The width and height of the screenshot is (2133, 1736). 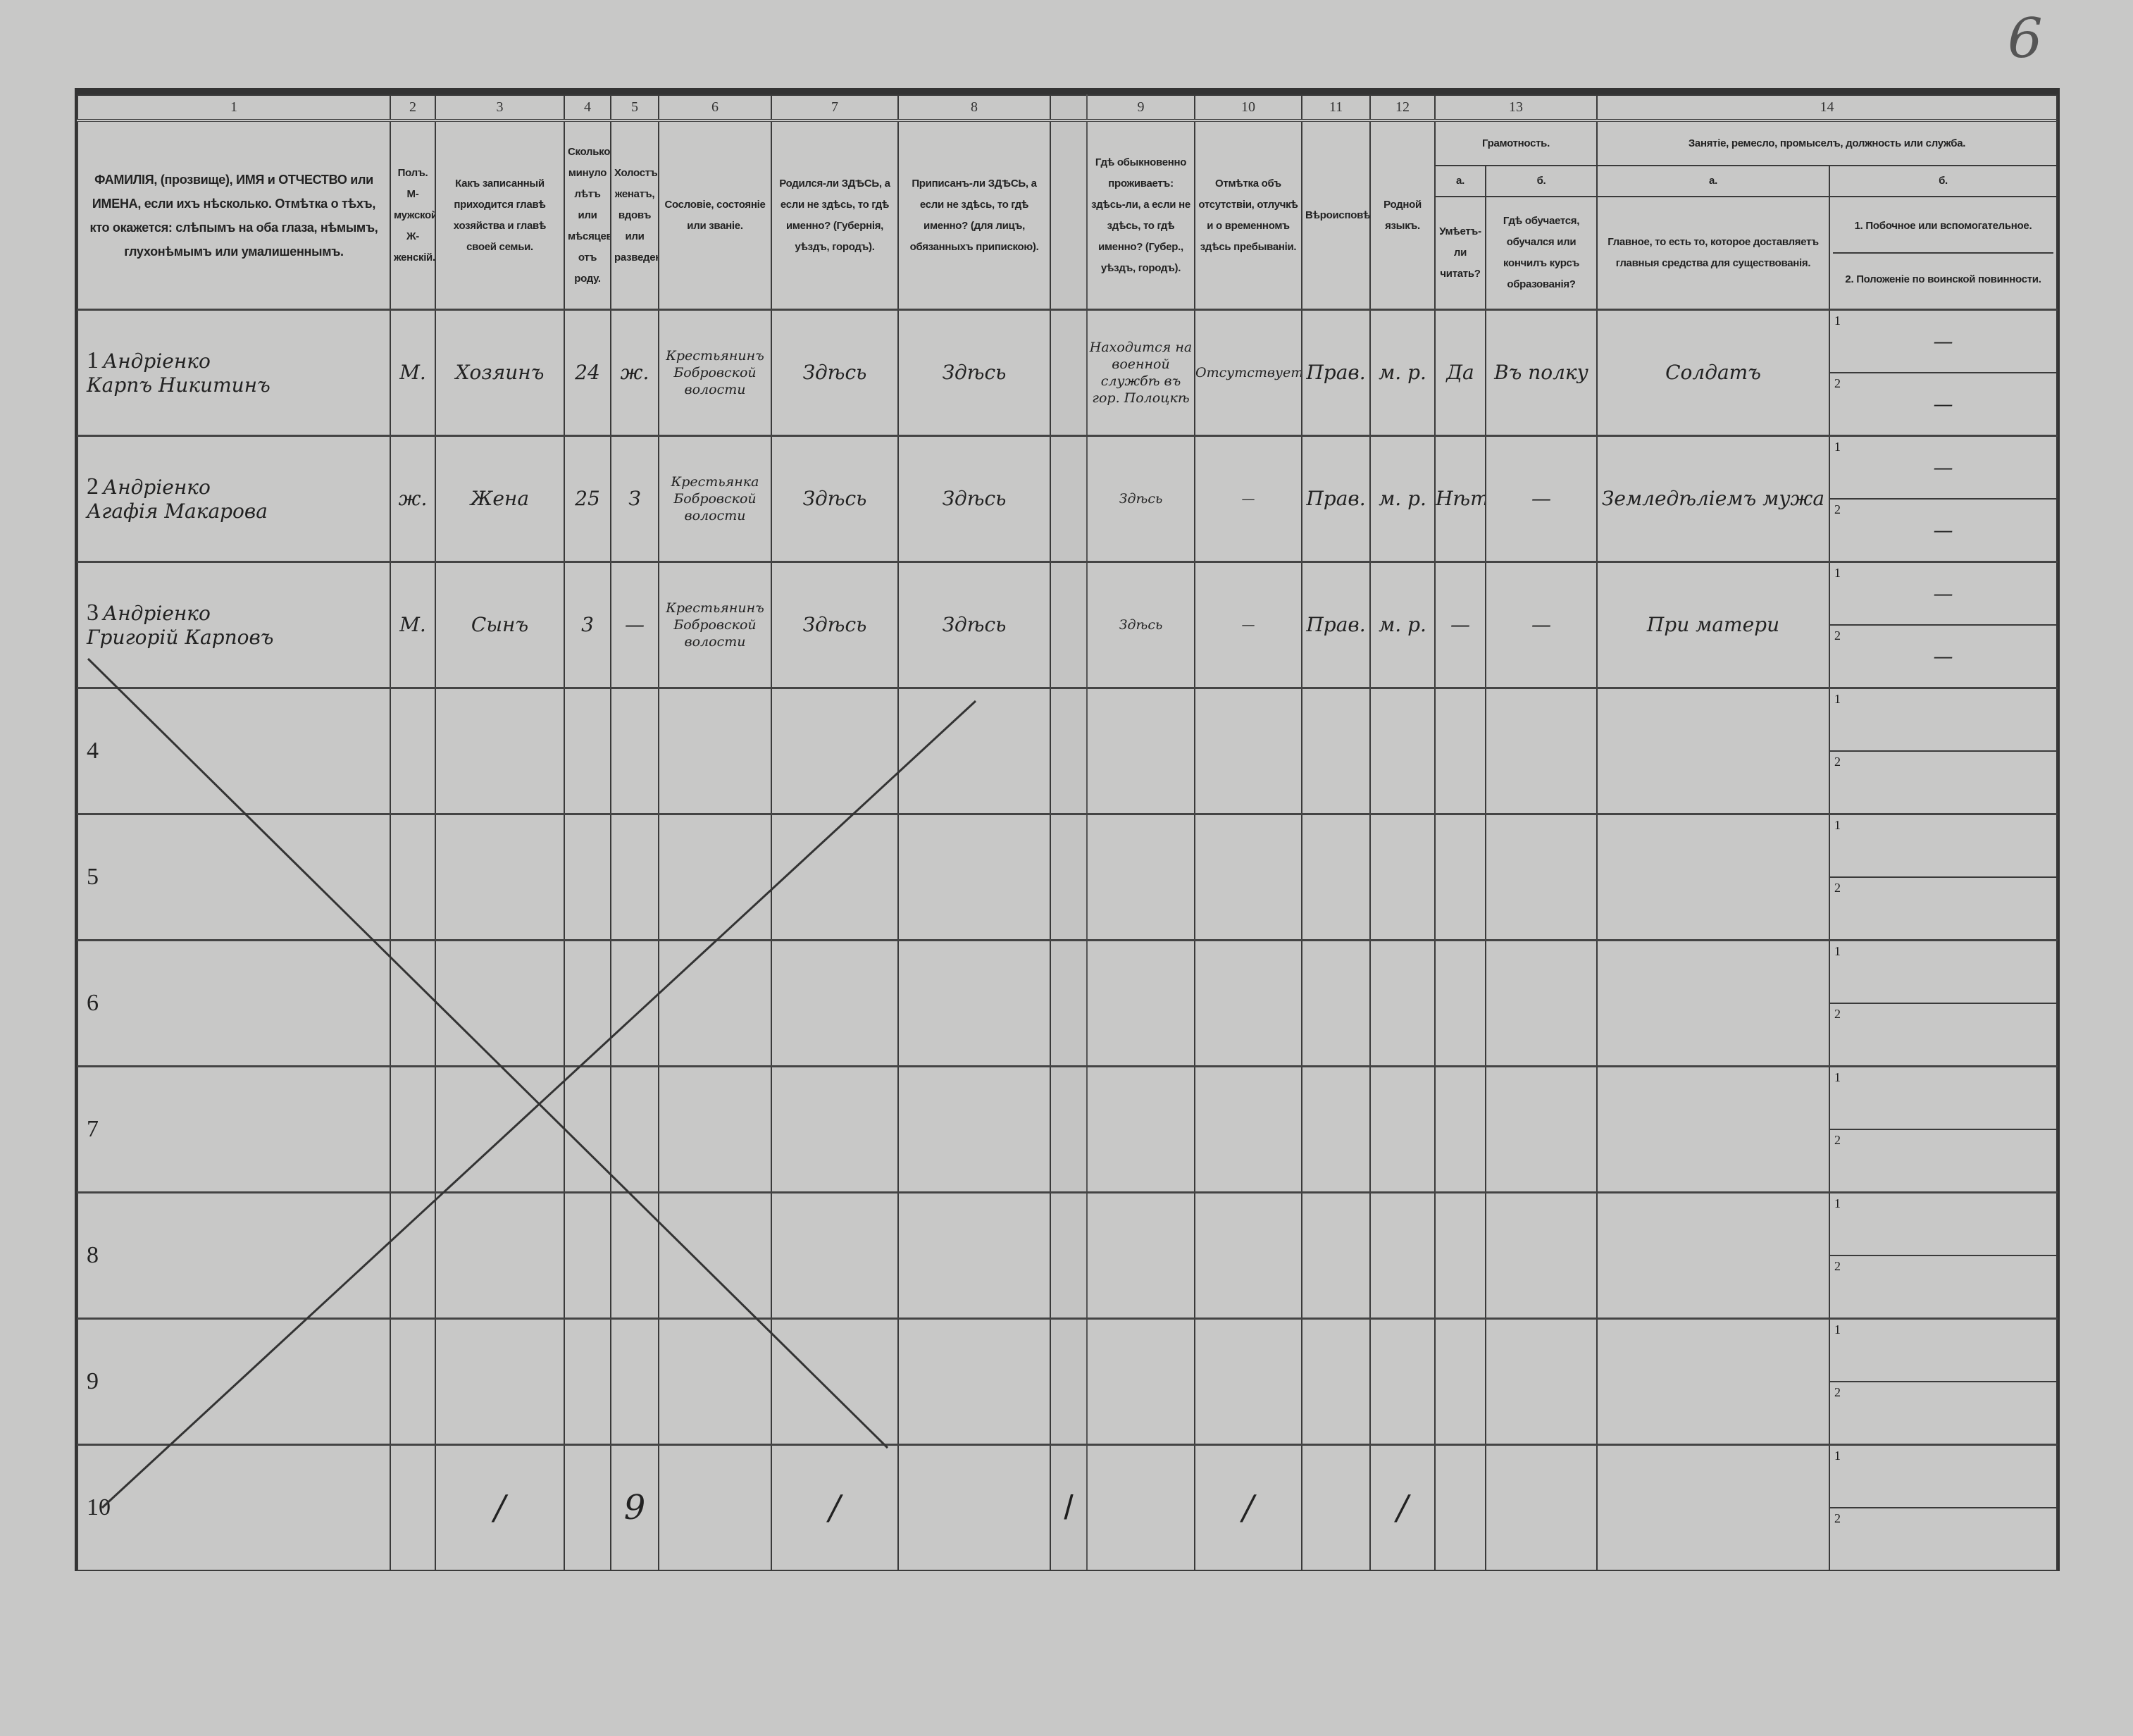 What do you see at coordinates (1248, 625) in the screenshot?
I see `absence-cell: —` at bounding box center [1248, 625].